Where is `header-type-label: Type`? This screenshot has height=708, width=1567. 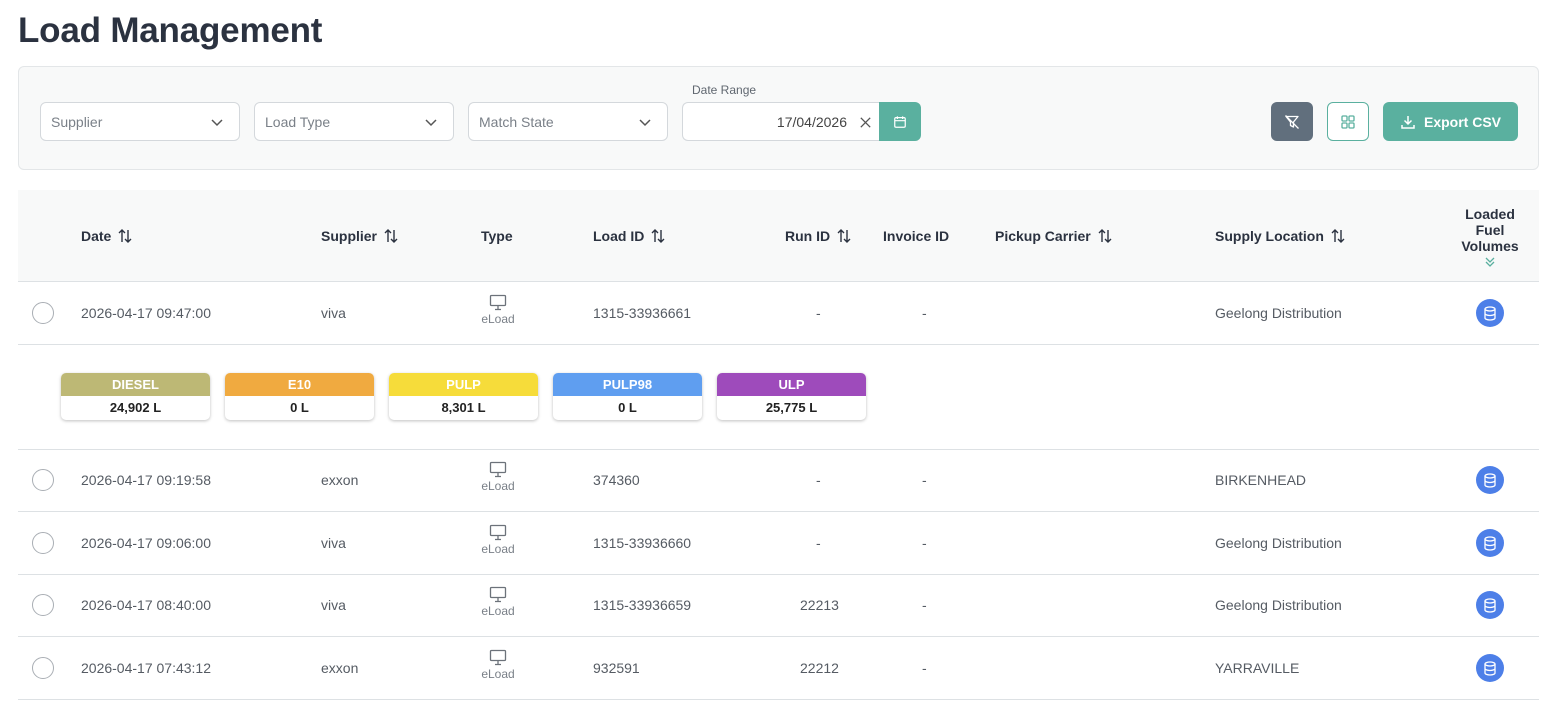
header-type-label: Type is located at coordinates (497, 236).